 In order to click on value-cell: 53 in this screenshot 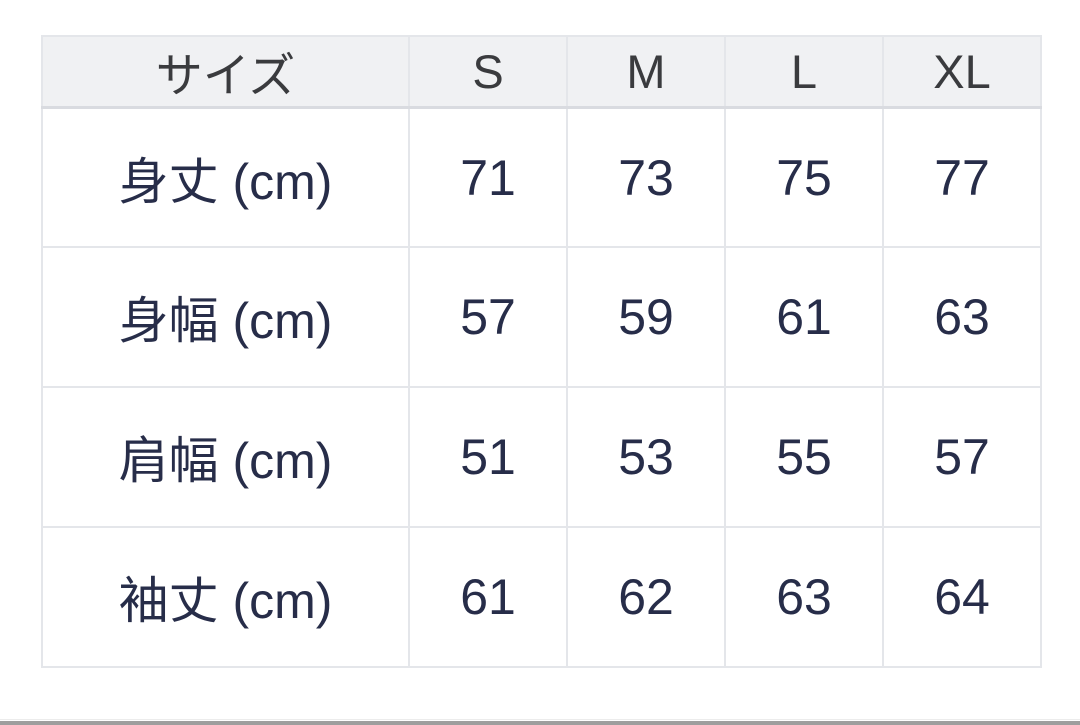, I will do `click(646, 457)`.